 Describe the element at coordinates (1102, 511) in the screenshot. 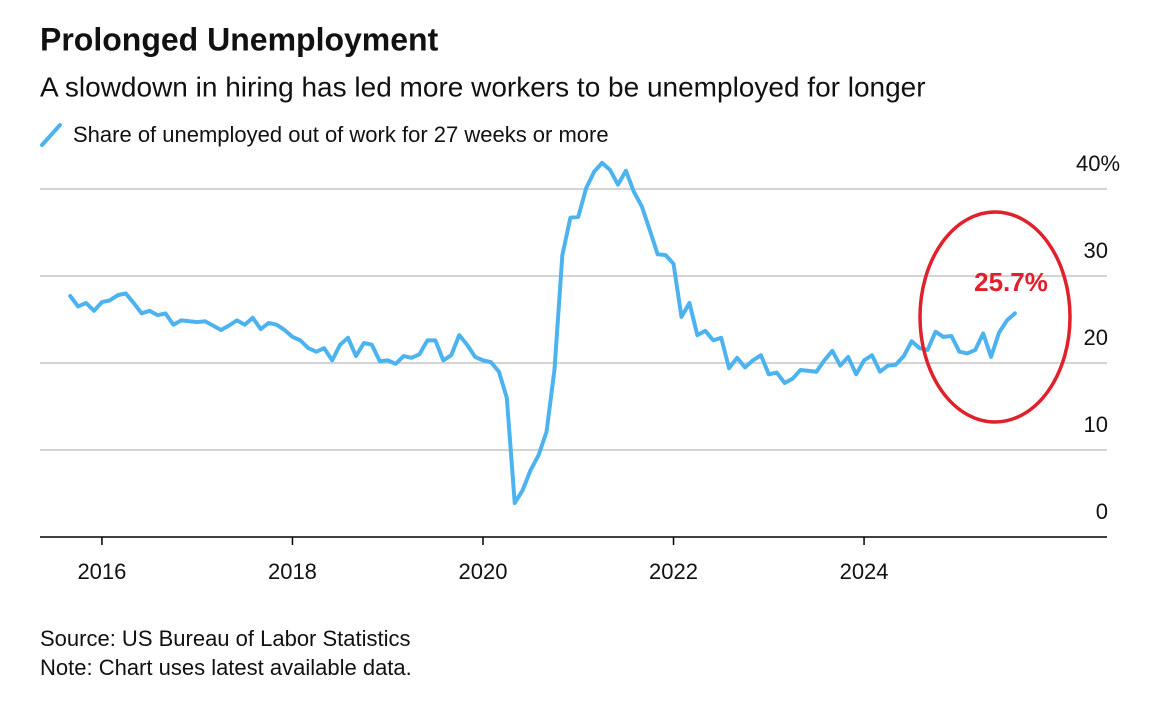

I see `y-tick-label: 0` at that location.